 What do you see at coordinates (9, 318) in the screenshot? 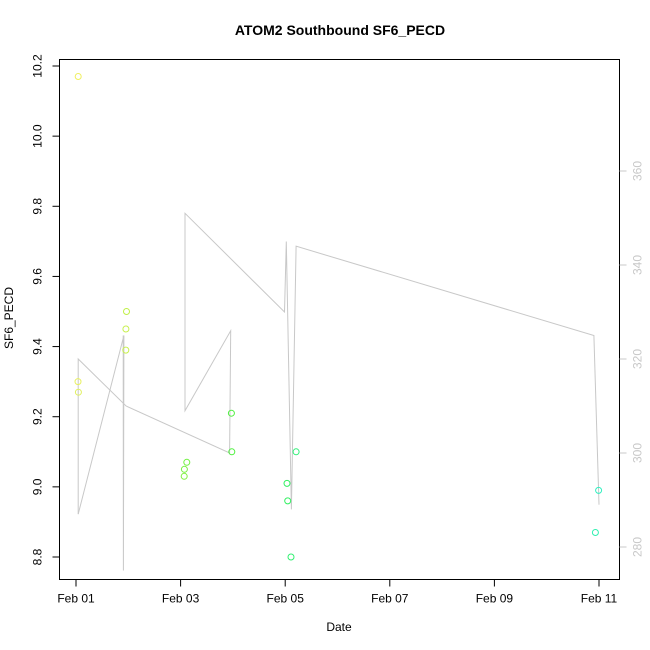
I see `y-axis-label: SF6_PECD` at bounding box center [9, 318].